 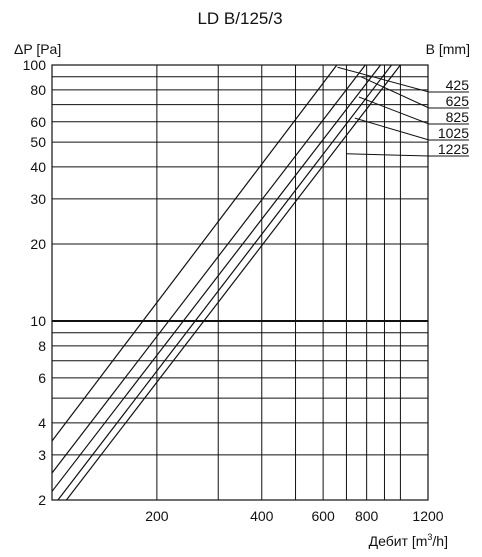 I want to click on y-tick-label: 80, so click(x=38, y=90).